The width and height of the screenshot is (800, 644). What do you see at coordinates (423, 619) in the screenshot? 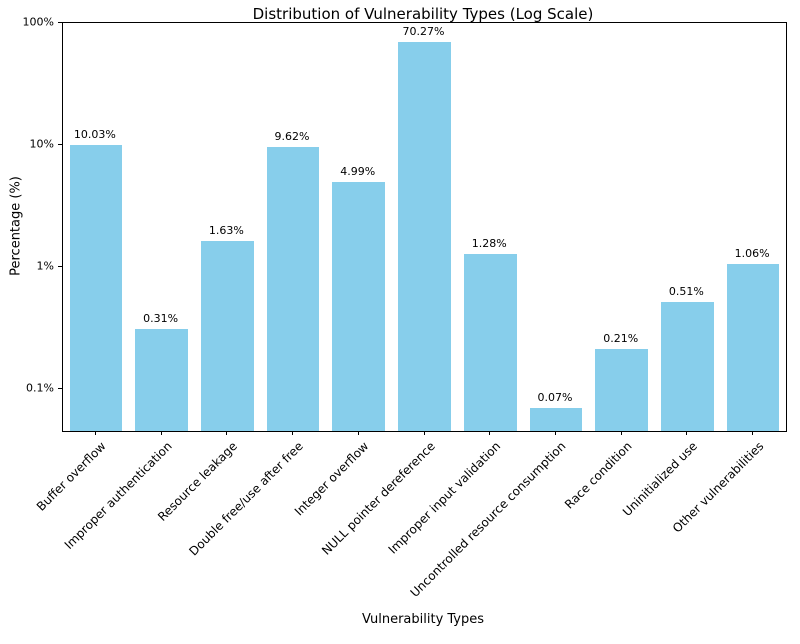
I see `x-axis-label: Vulnerability Types` at bounding box center [423, 619].